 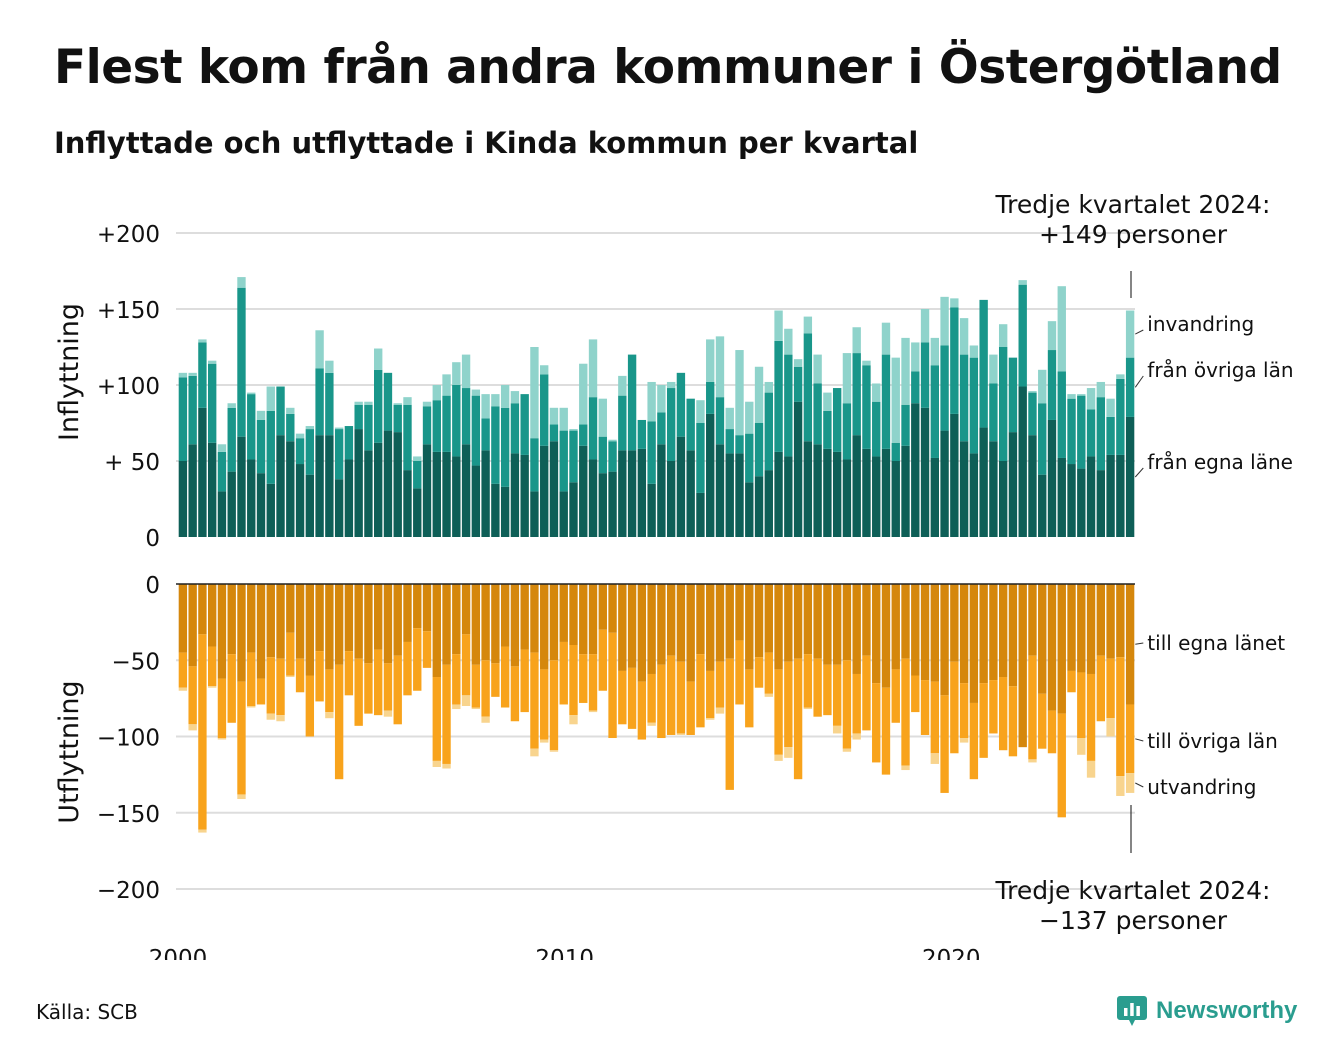 What do you see at coordinates (565, 953) in the screenshot?
I see `x-axis-ticks: 2000 2010 2020` at bounding box center [565, 953].